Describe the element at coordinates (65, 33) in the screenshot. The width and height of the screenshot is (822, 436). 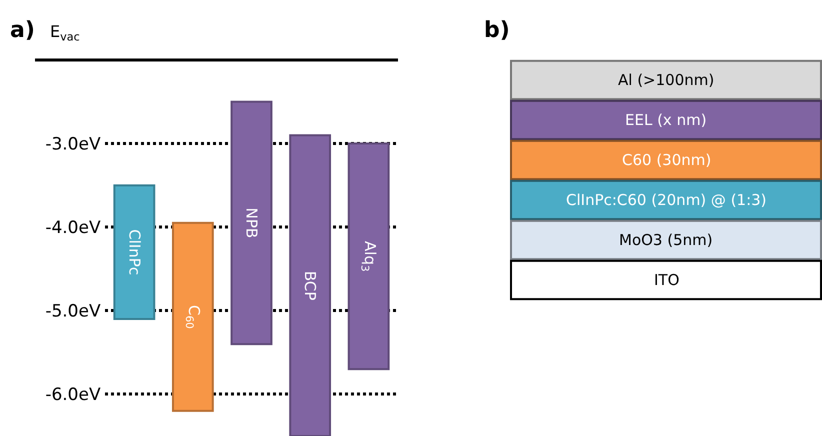
I see `text: E$_{vac}$` at that location.